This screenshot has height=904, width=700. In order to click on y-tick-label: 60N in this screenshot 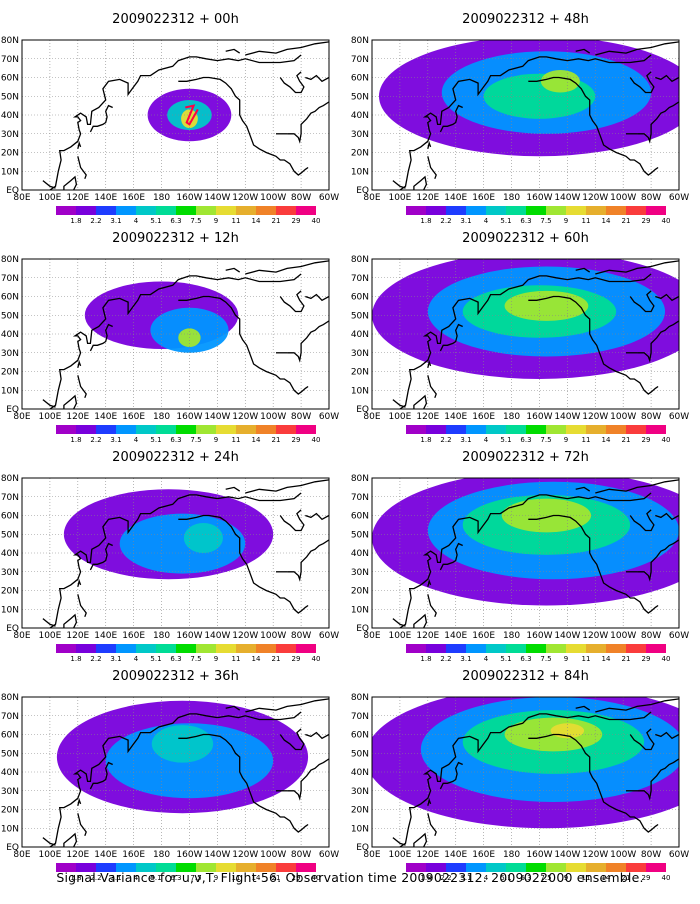, I will do `click(360, 517)`.